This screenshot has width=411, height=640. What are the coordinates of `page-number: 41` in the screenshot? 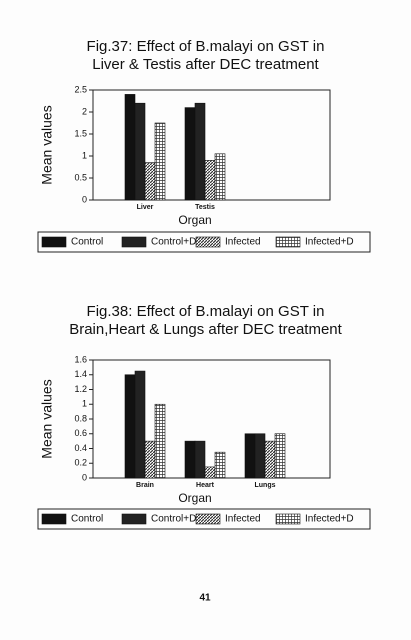 It's located at (205, 598).